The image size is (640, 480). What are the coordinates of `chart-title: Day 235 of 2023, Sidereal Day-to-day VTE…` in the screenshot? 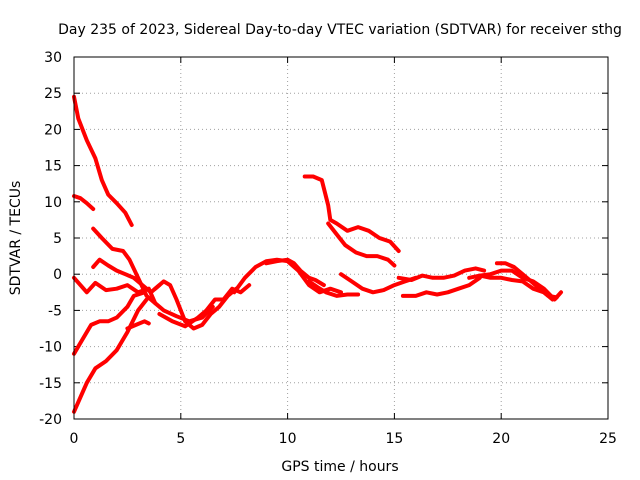 It's located at (340, 30).